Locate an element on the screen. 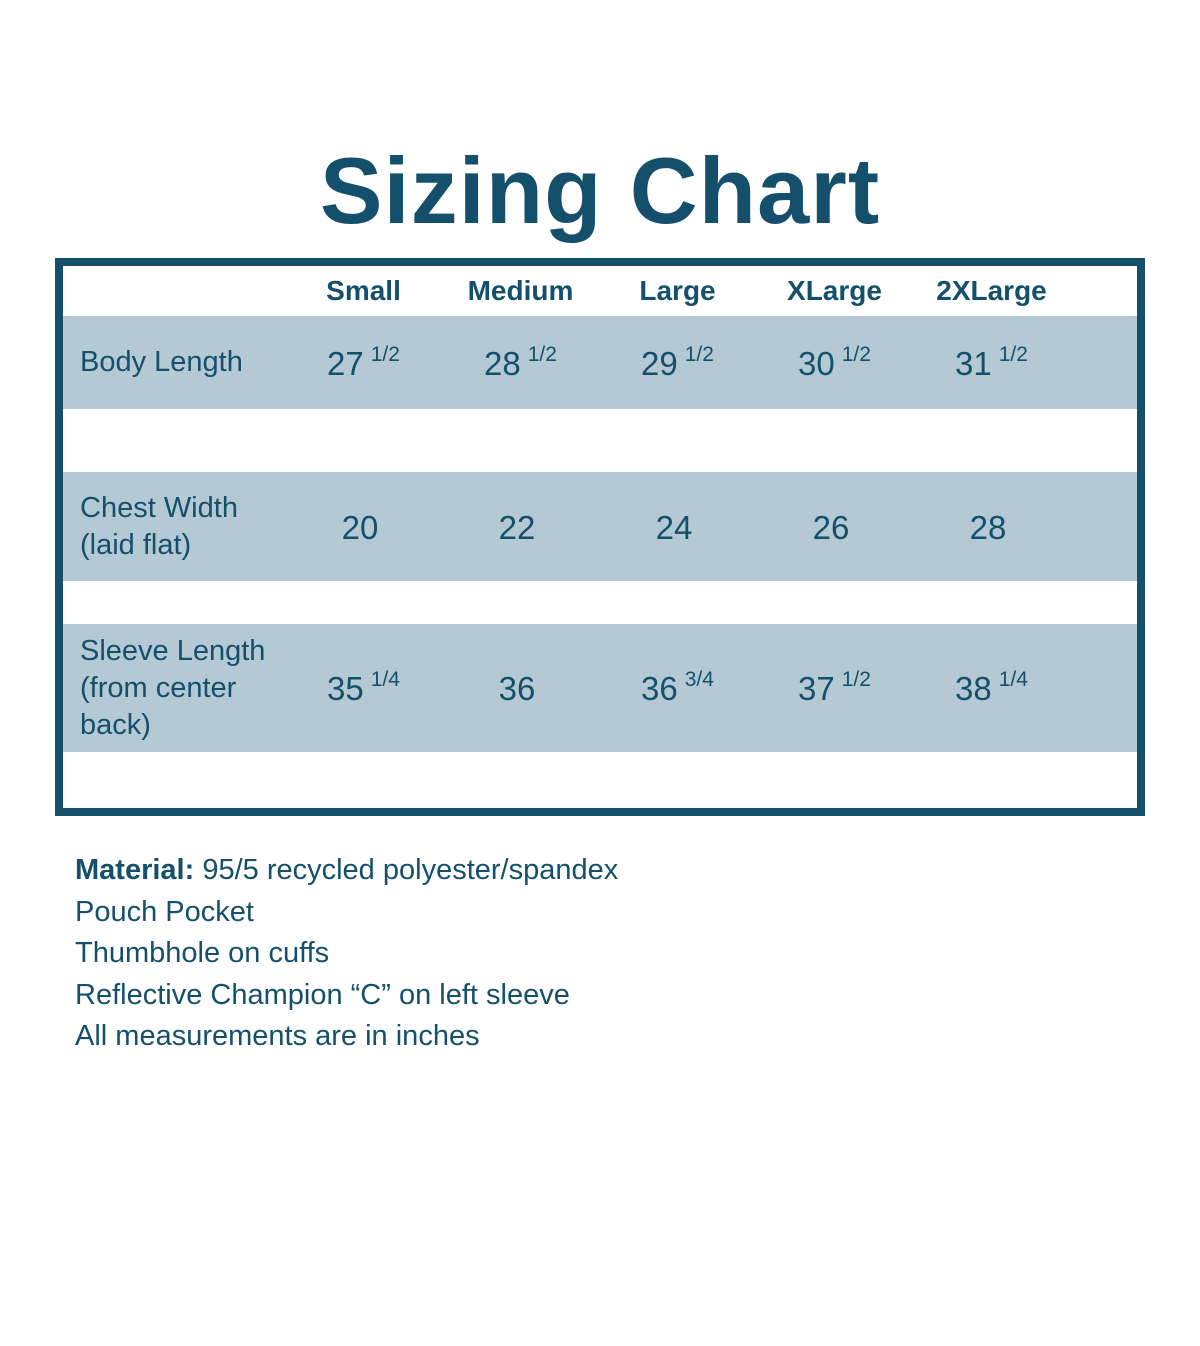 The image size is (1200, 1346). row-label-body-length: Body Length is located at coordinates (161, 362).